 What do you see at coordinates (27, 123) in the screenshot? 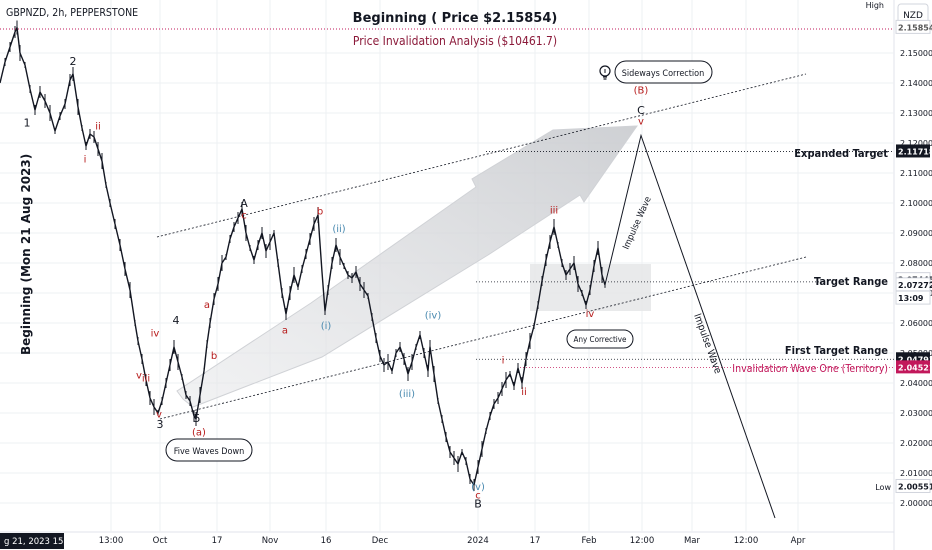
I see `wave-label: 1` at bounding box center [27, 123].